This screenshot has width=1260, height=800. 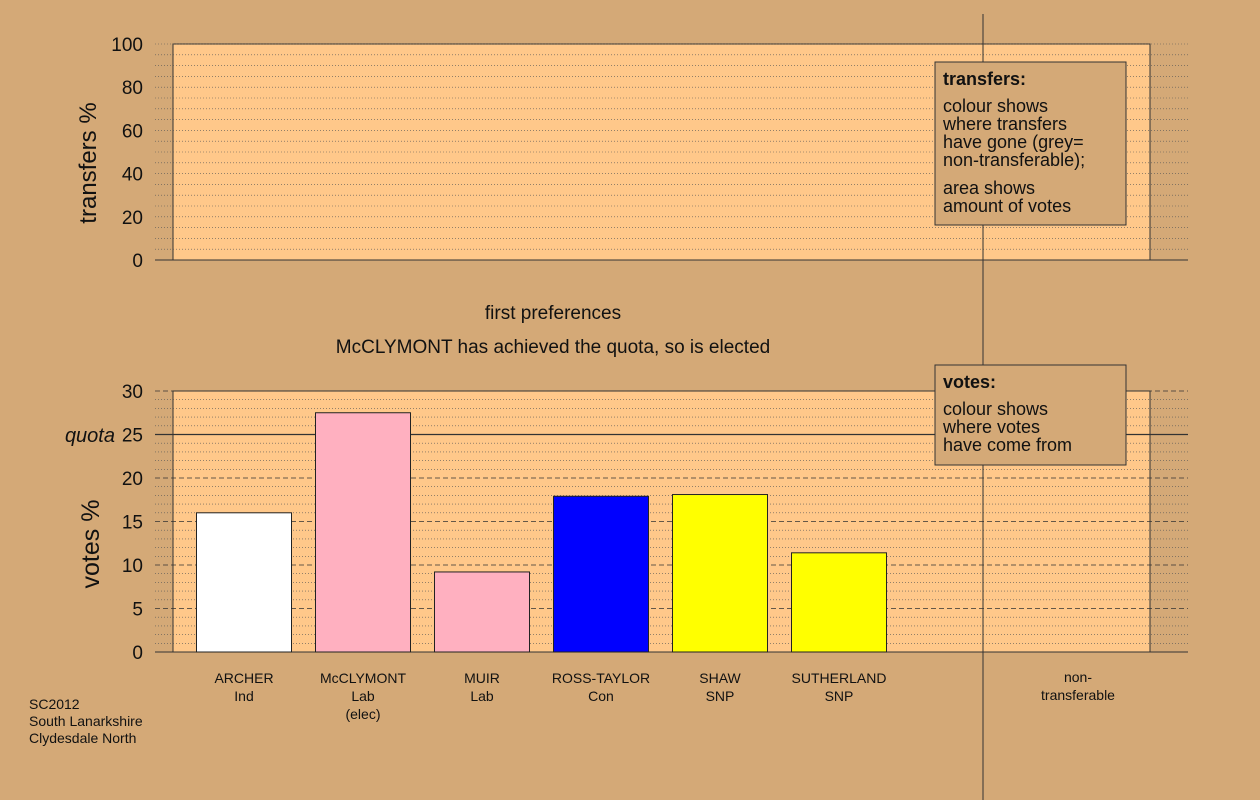 What do you see at coordinates (1013, 142) in the screenshot?
I see `transfers-legend-line: have gone (grey=` at bounding box center [1013, 142].